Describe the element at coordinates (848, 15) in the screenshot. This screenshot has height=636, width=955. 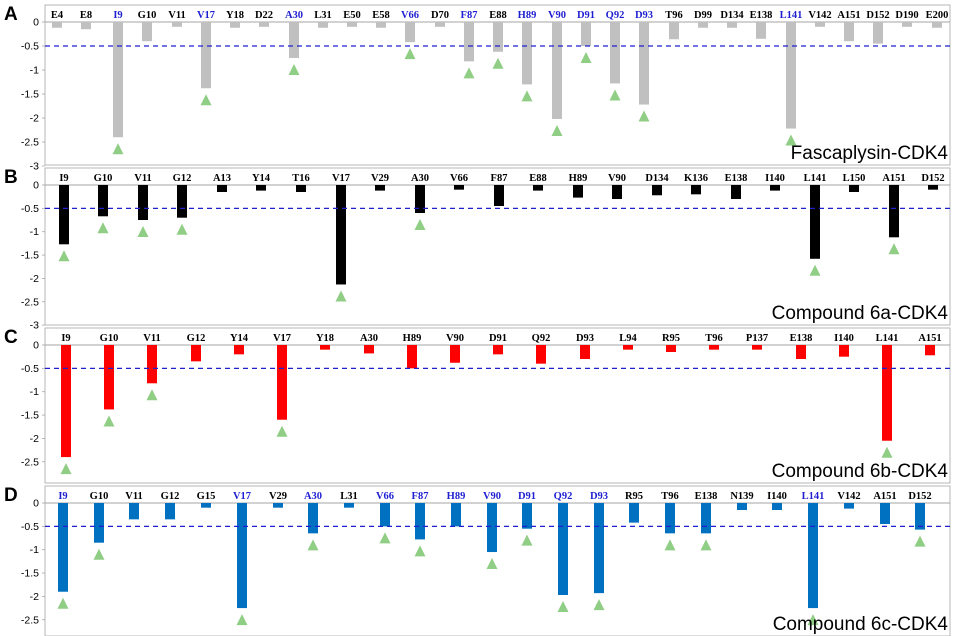
I see `residue-label-a151: A151` at that location.